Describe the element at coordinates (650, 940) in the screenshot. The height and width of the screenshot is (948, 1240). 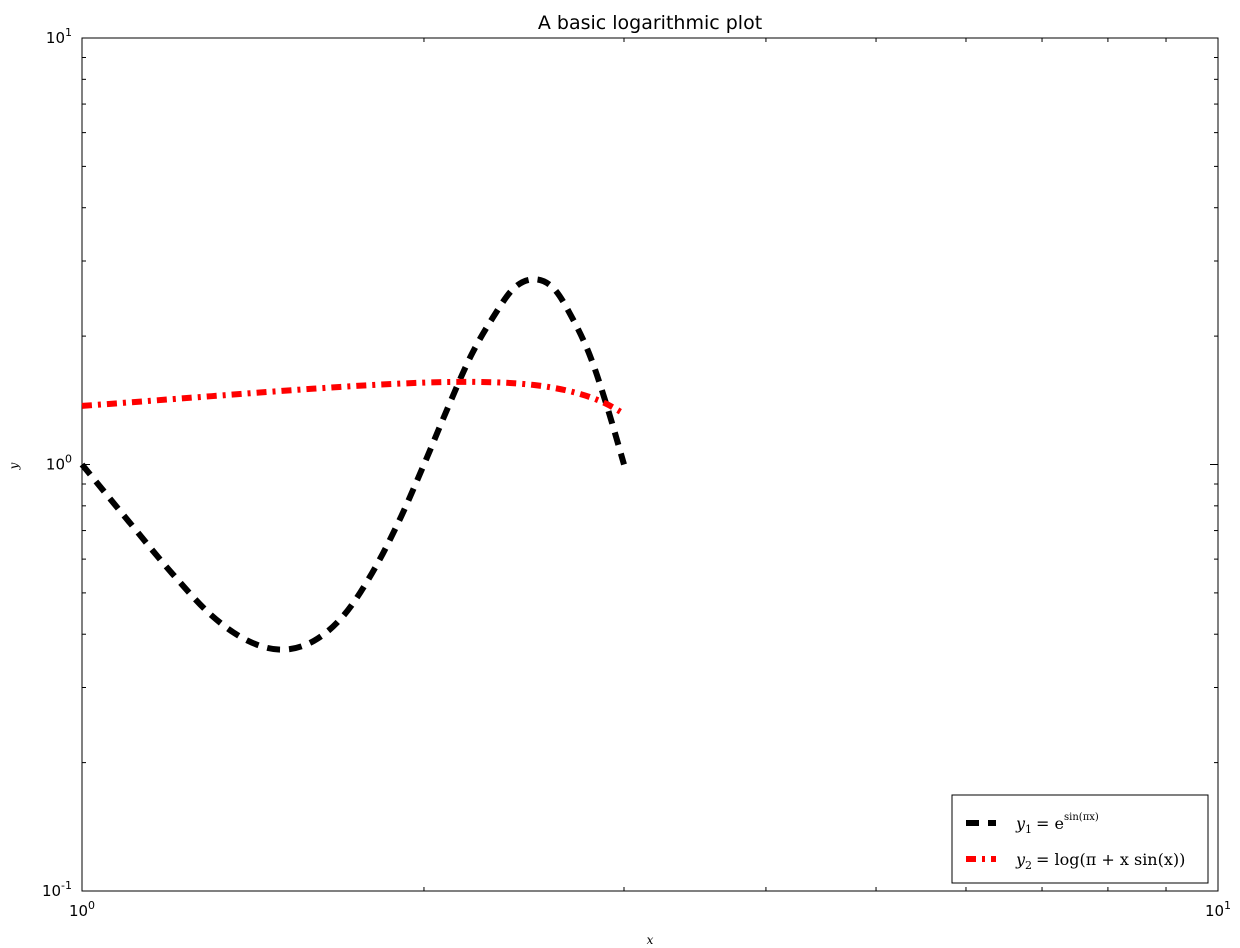
I see `x-axis-label: x` at that location.